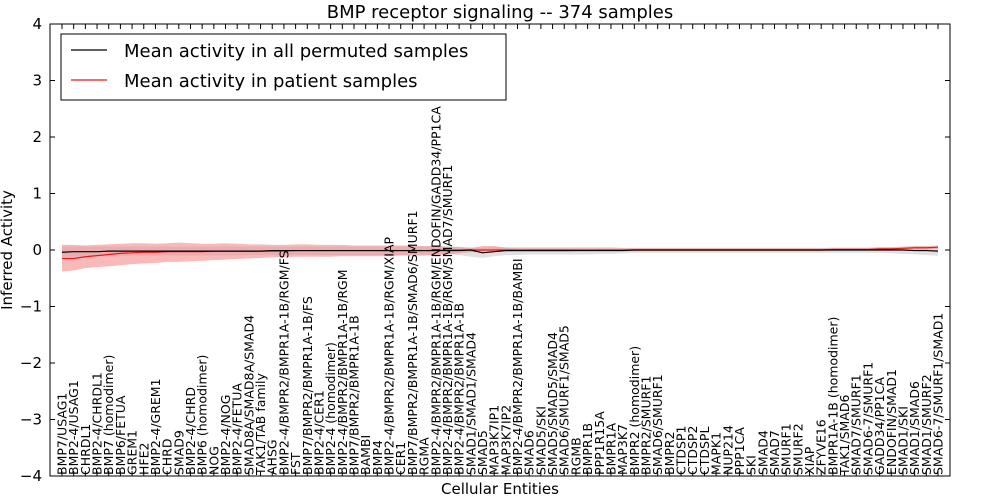 The height and width of the screenshot is (500, 1000). What do you see at coordinates (902, 440) in the screenshot?
I see `x-tick-label: SMAD1/SKI` at bounding box center [902, 440].